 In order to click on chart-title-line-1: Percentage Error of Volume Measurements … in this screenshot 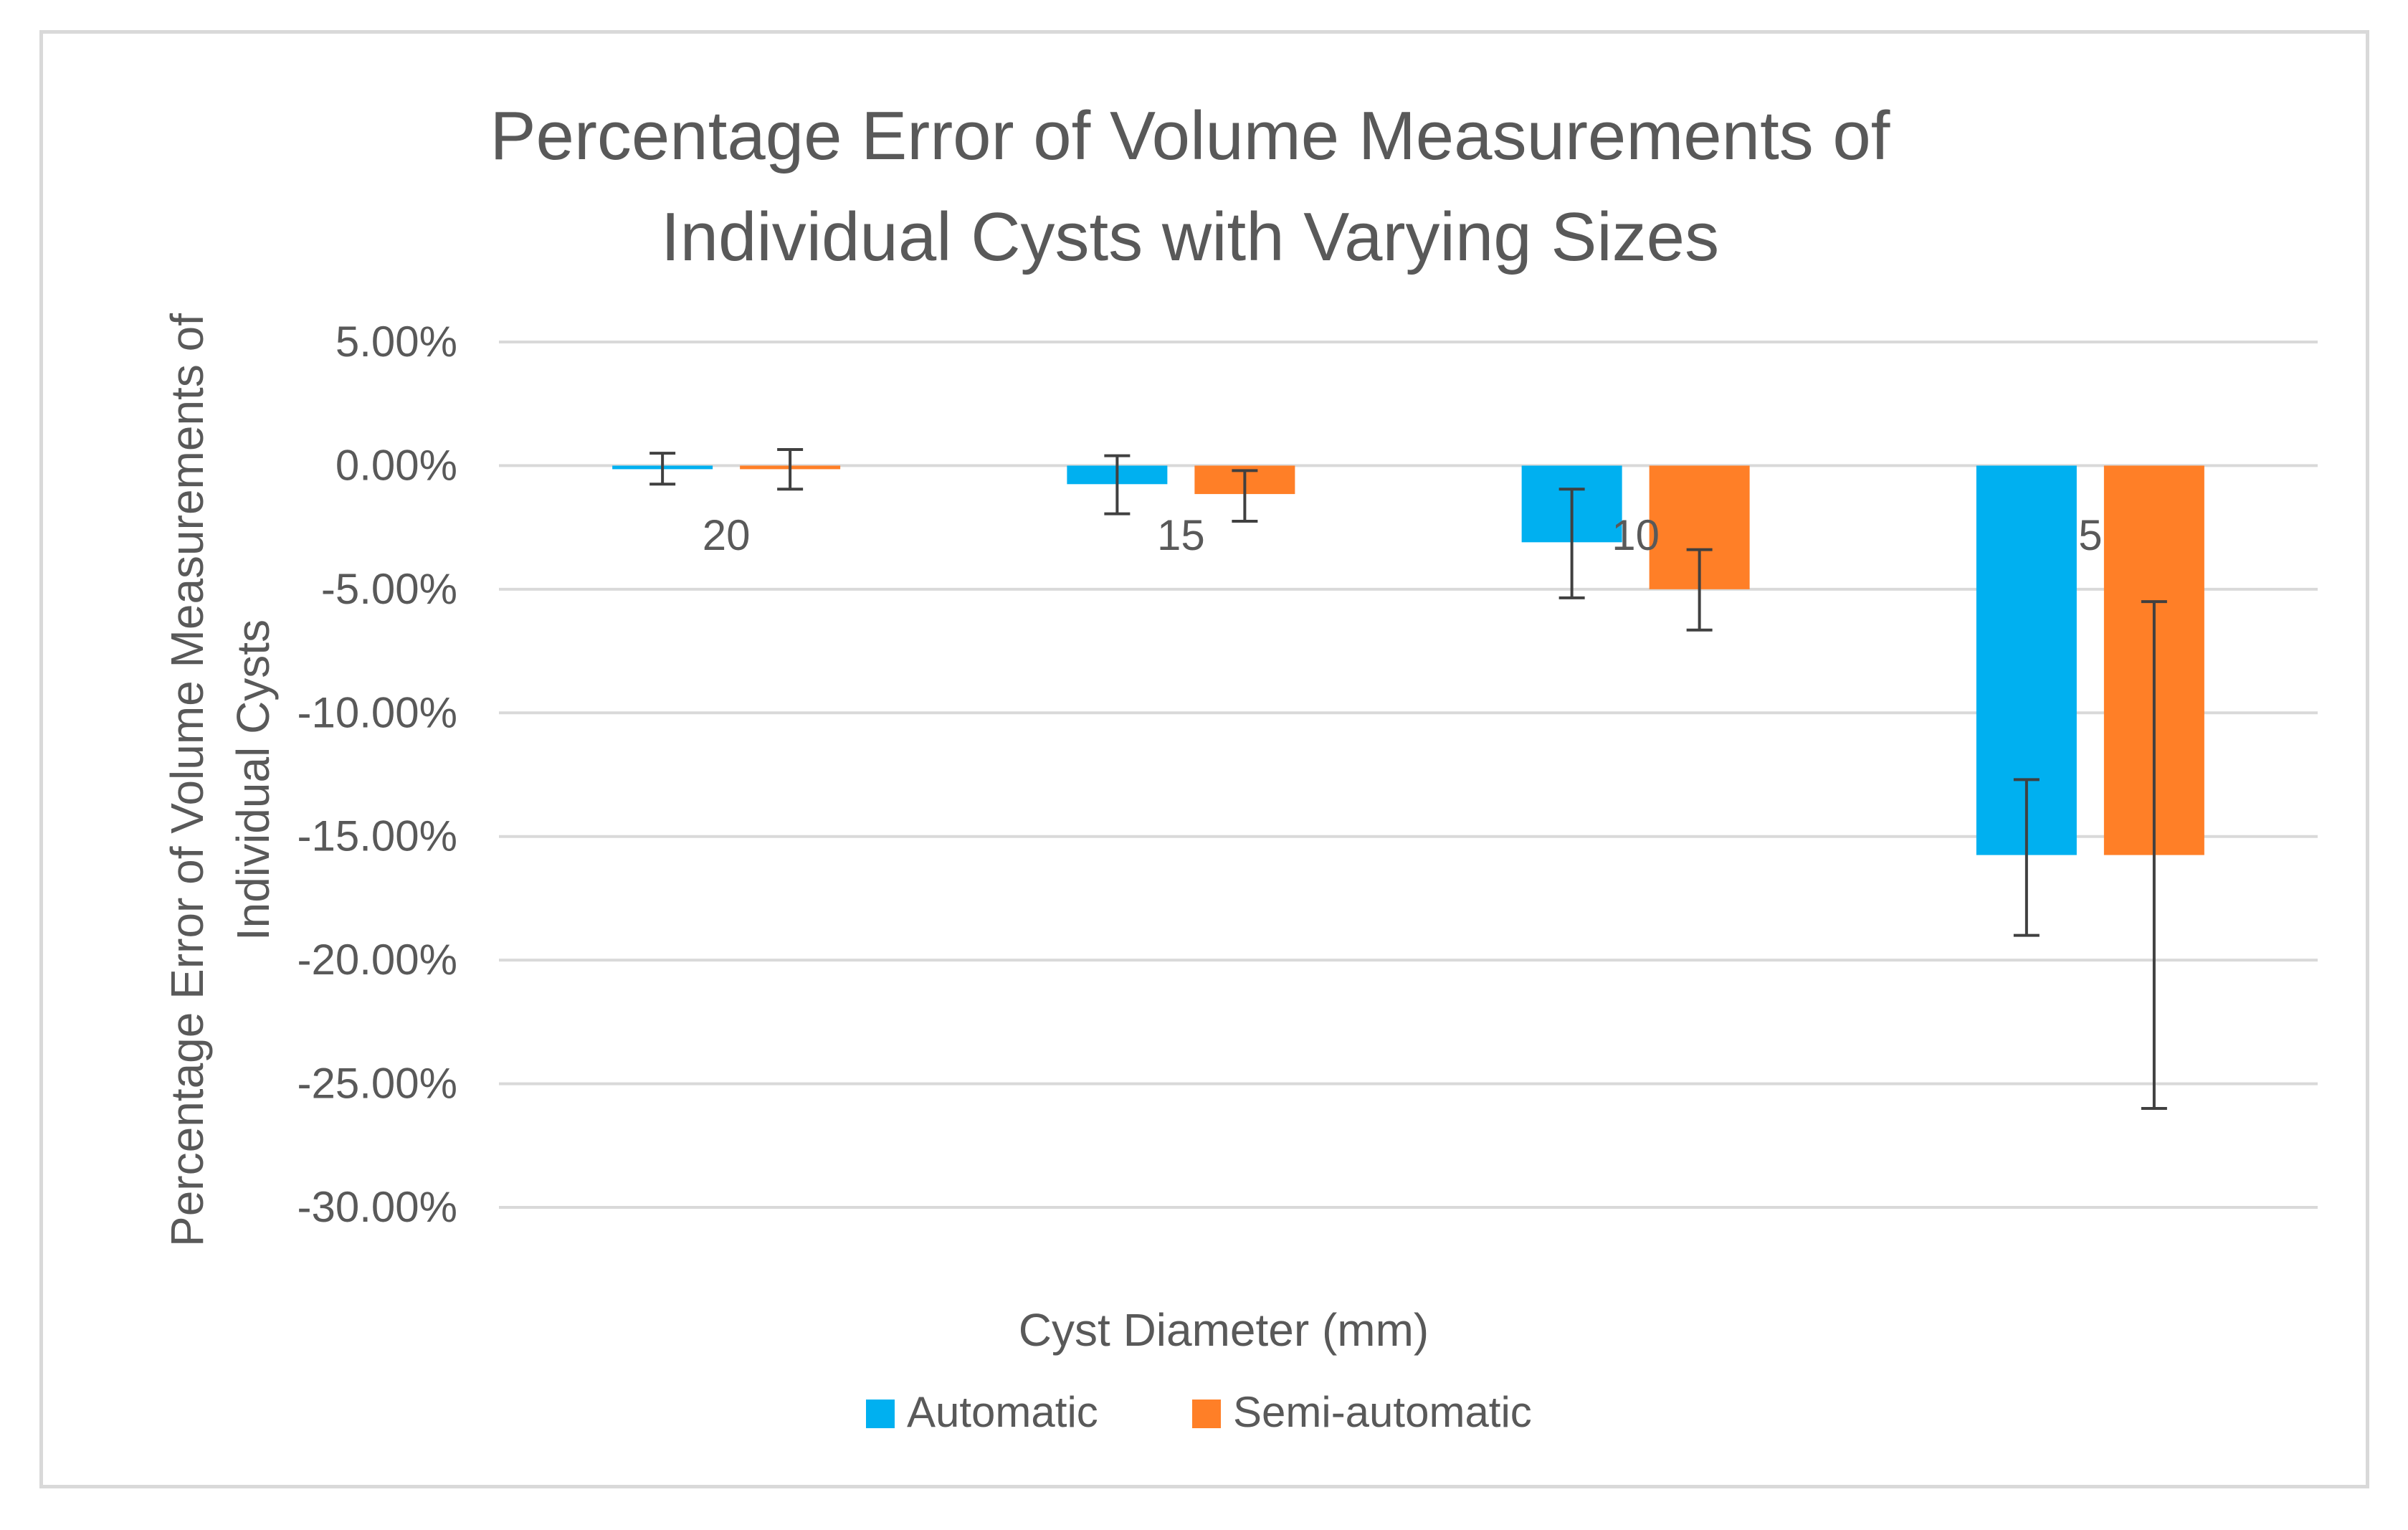, I will do `click(1190, 136)`.